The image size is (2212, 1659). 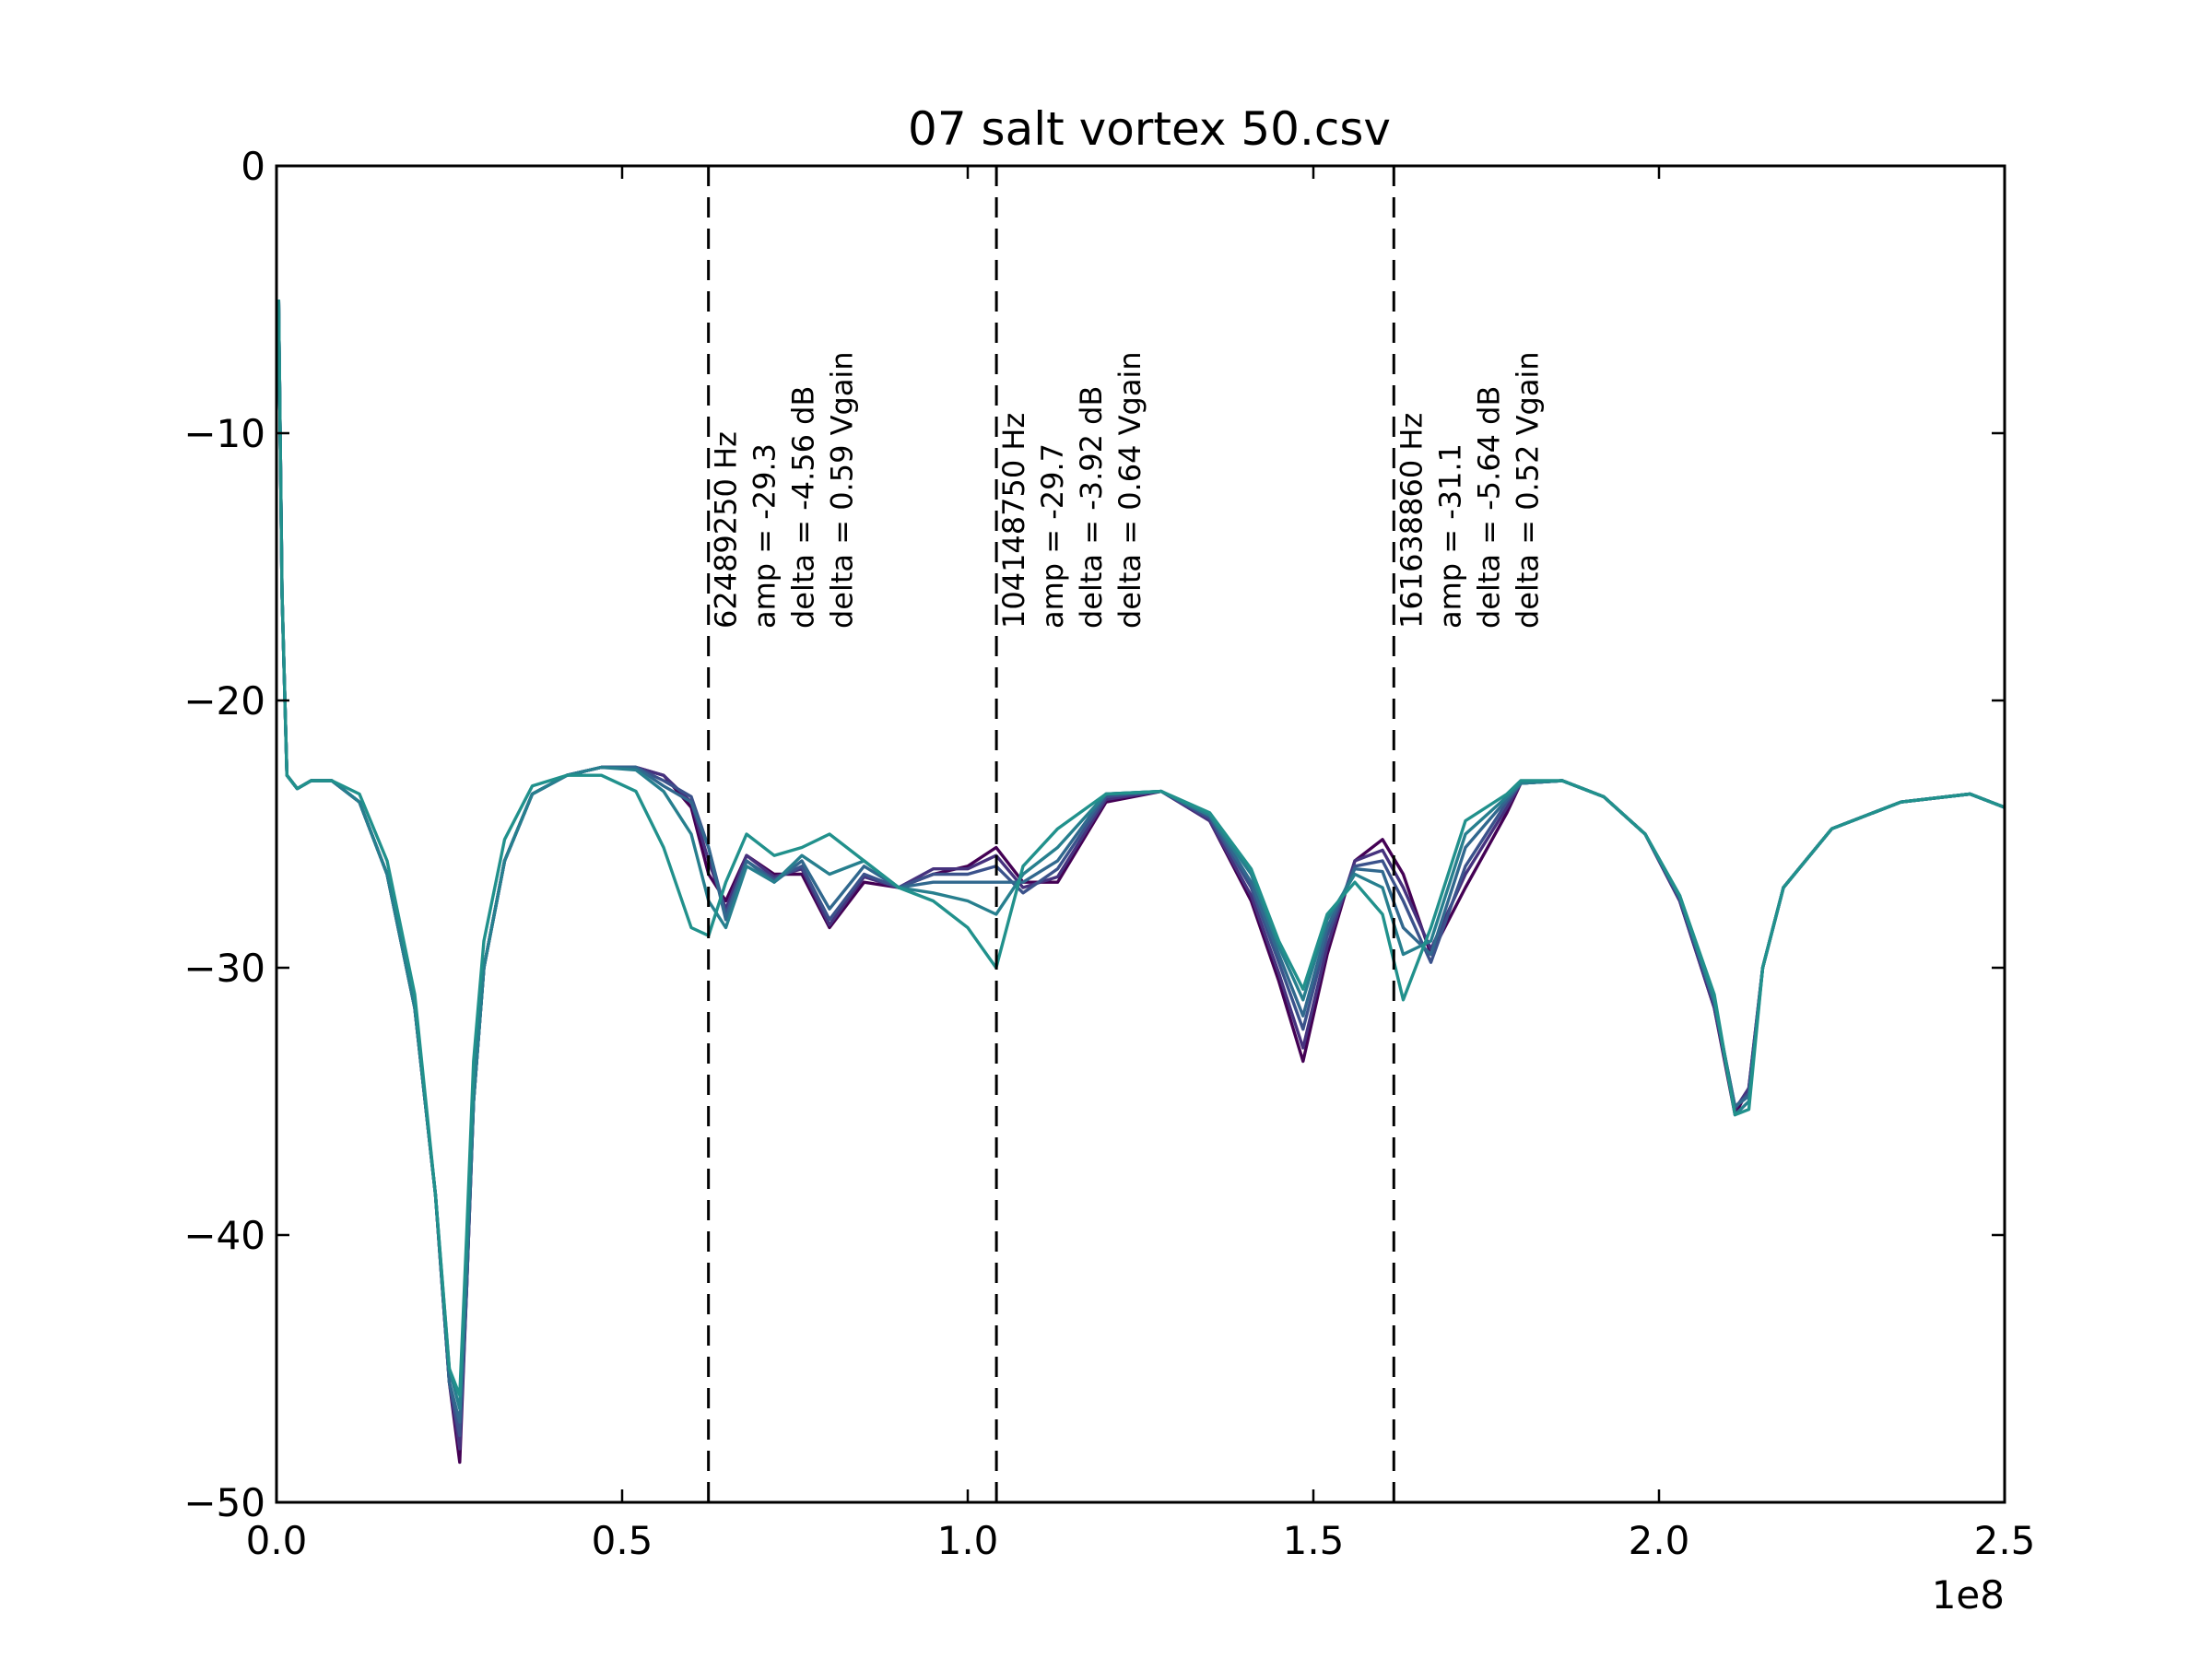 What do you see at coordinates (1149, 129) in the screenshot?
I see `chart-title: 07 salt vortex 50.csv` at bounding box center [1149, 129].